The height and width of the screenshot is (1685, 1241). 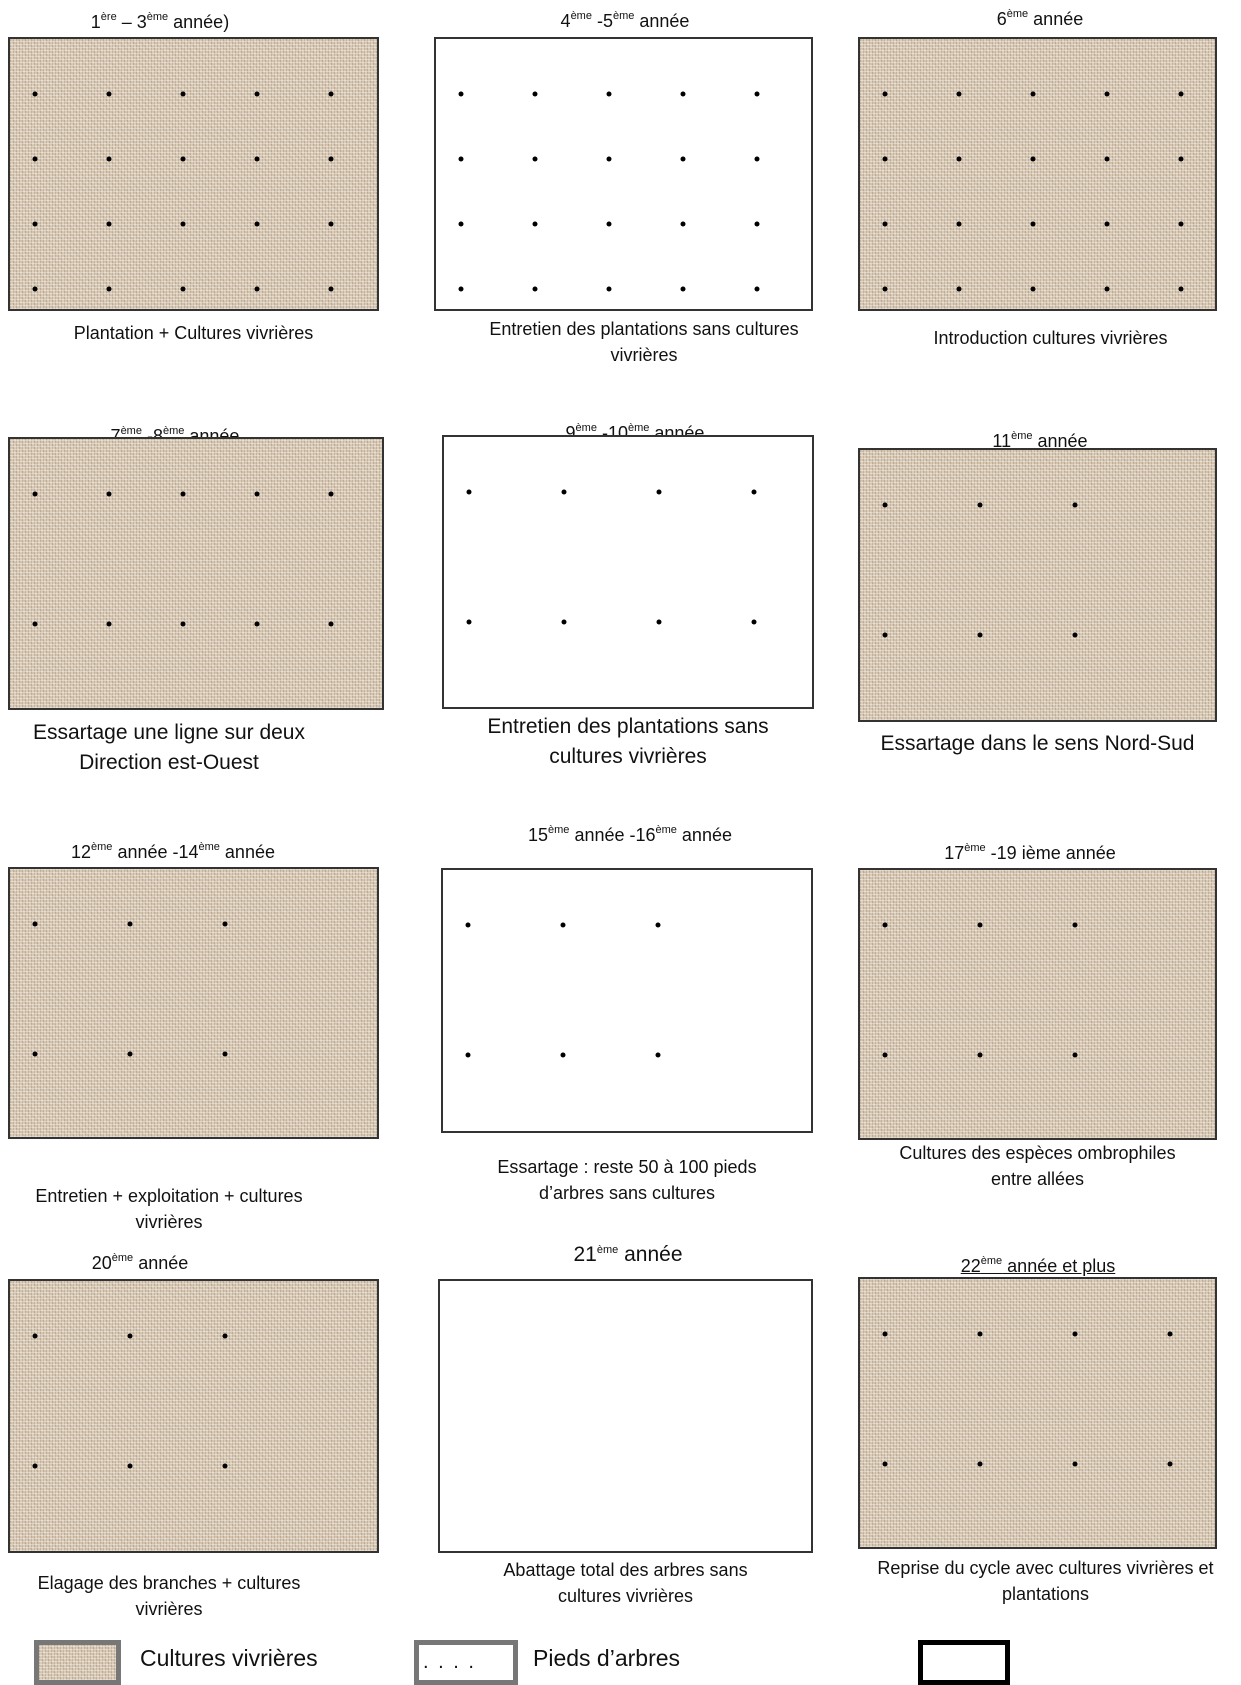 I want to click on legend-tree-swatch: . . . ., so click(x=466, y=1662).